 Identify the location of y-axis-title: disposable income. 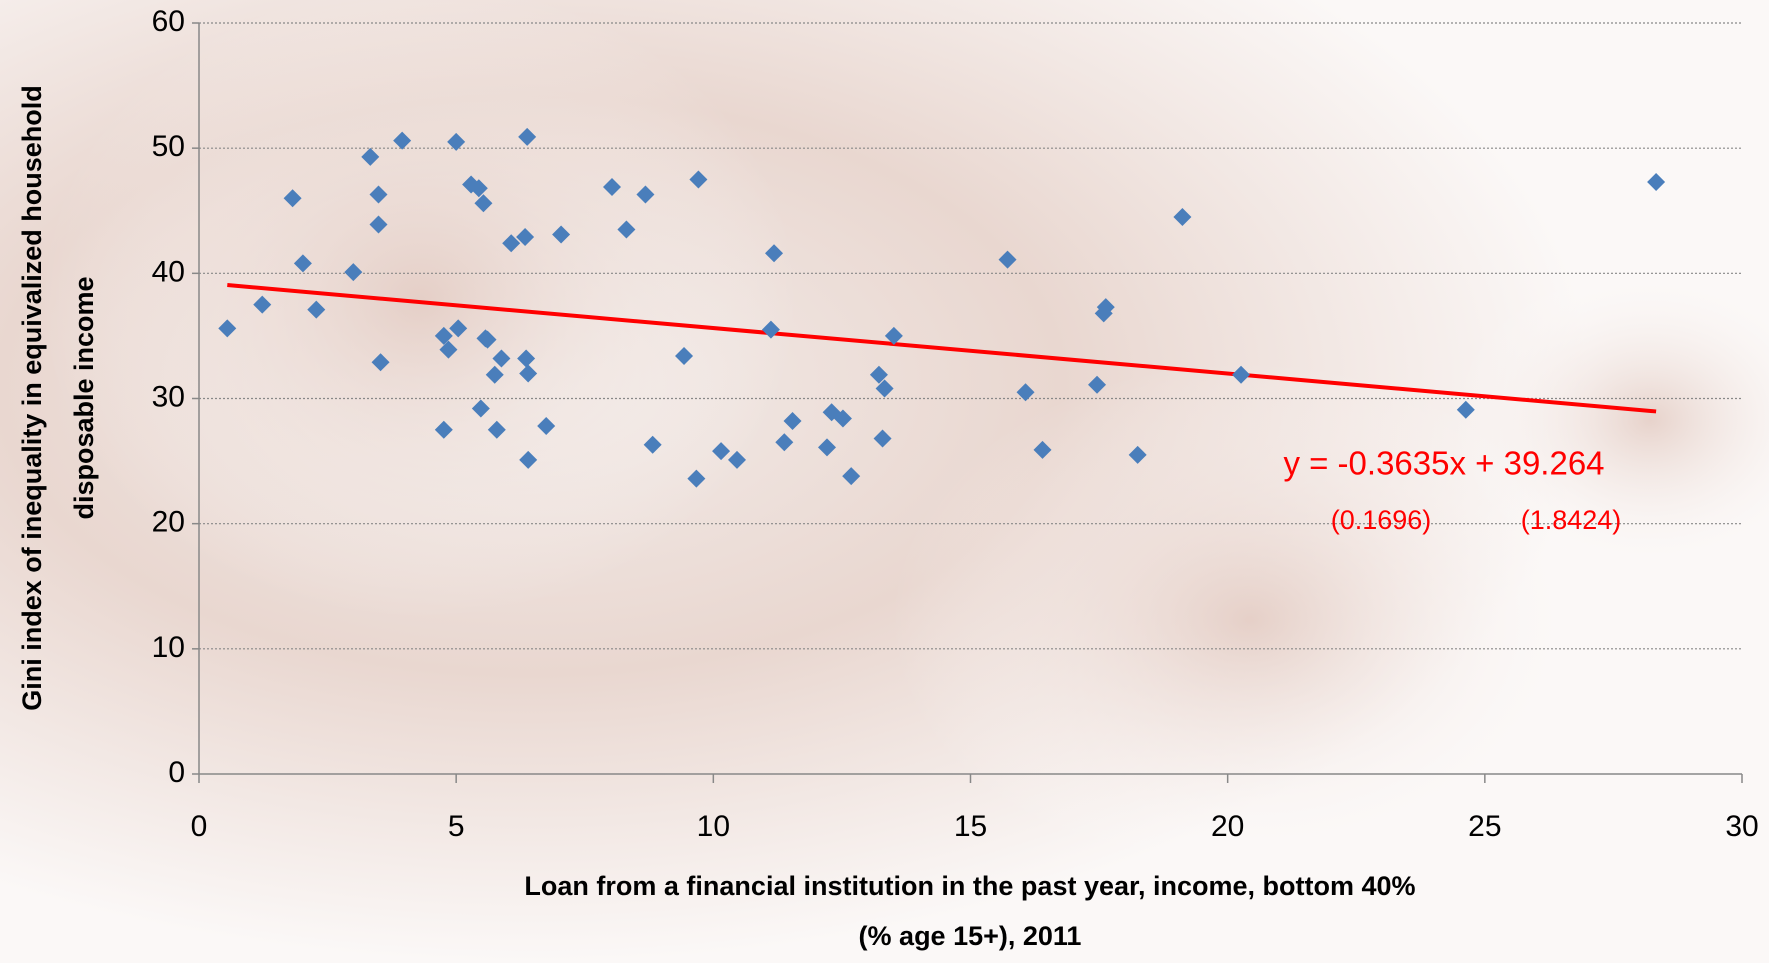
(84, 397).